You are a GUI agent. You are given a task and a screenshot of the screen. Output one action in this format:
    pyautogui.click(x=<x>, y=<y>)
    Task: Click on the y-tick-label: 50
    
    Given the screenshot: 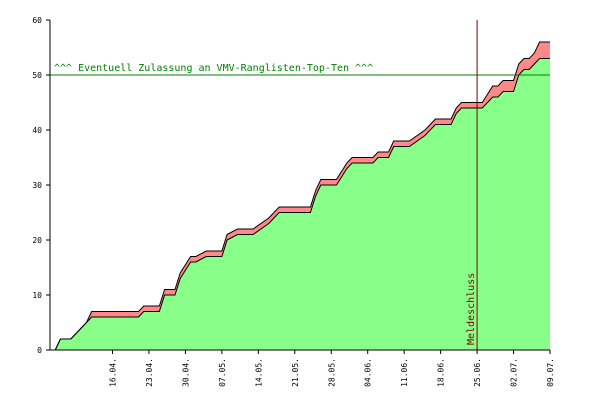 What is the action you would take?
    pyautogui.click(x=37, y=75)
    